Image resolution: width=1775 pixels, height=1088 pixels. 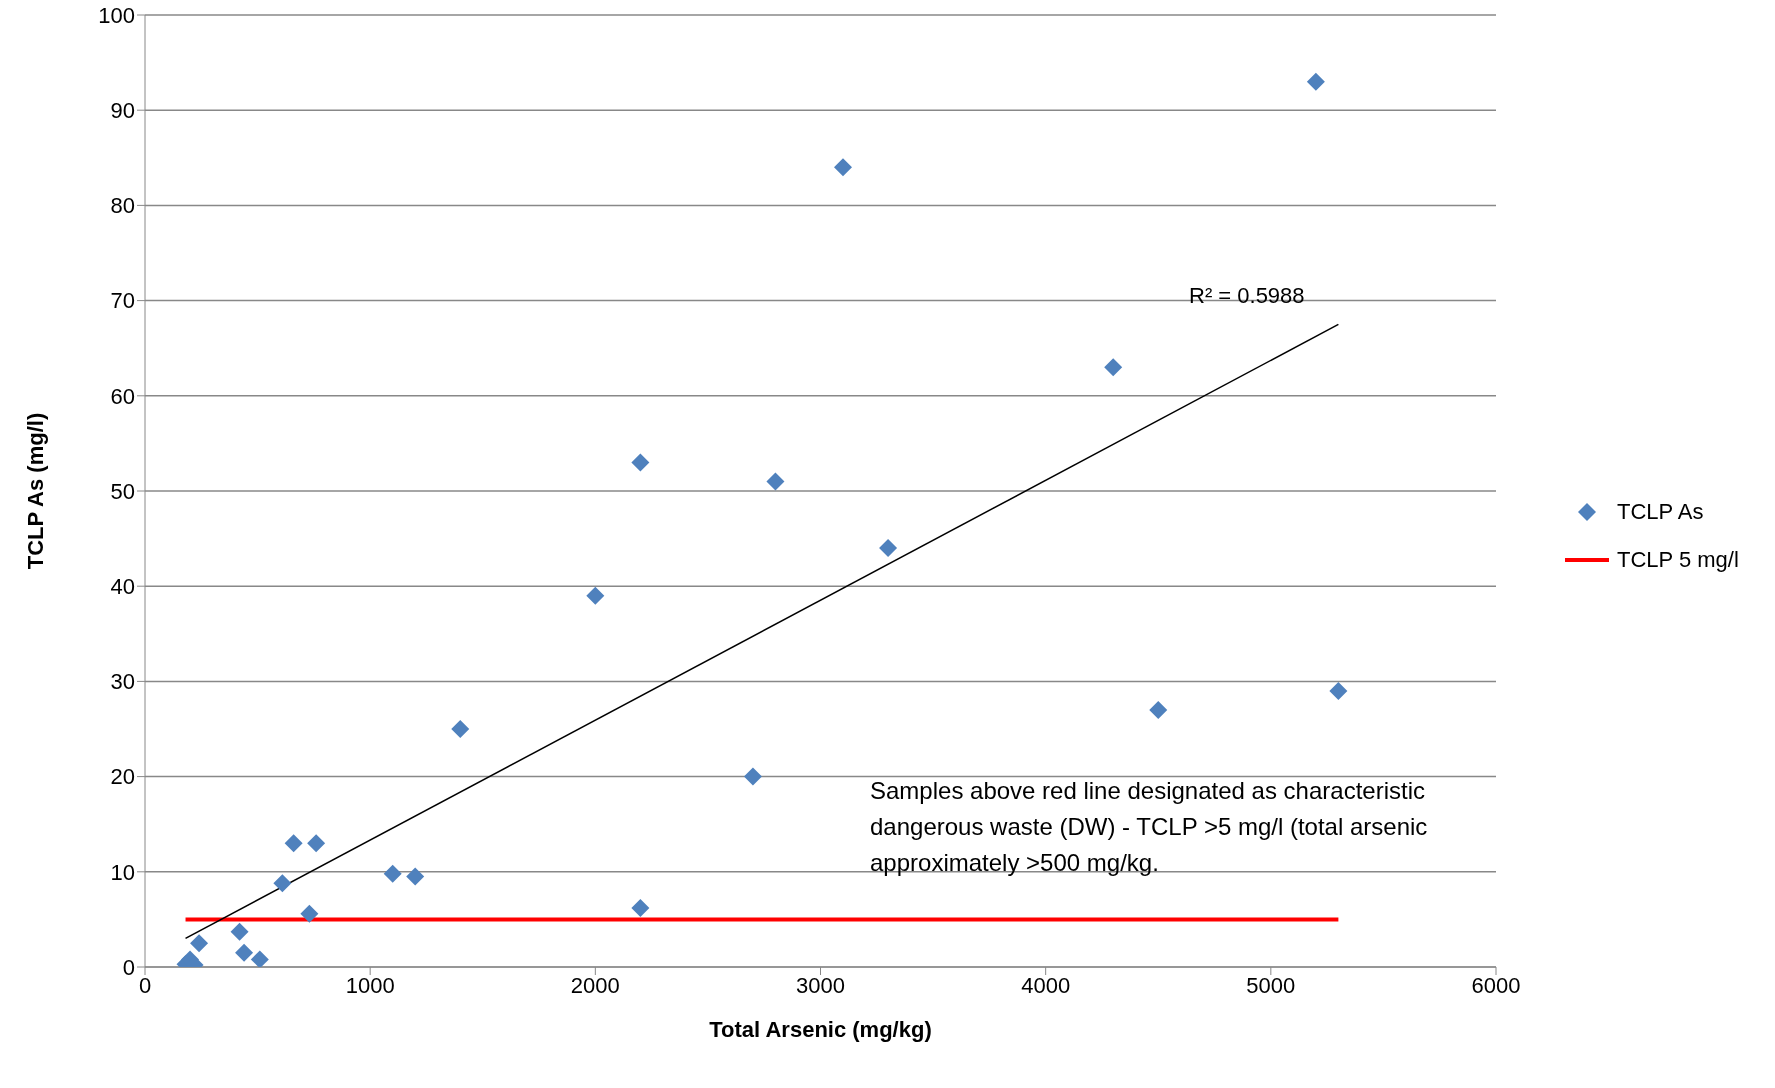 I want to click on y-tick-label: 0, so click(x=128, y=967).